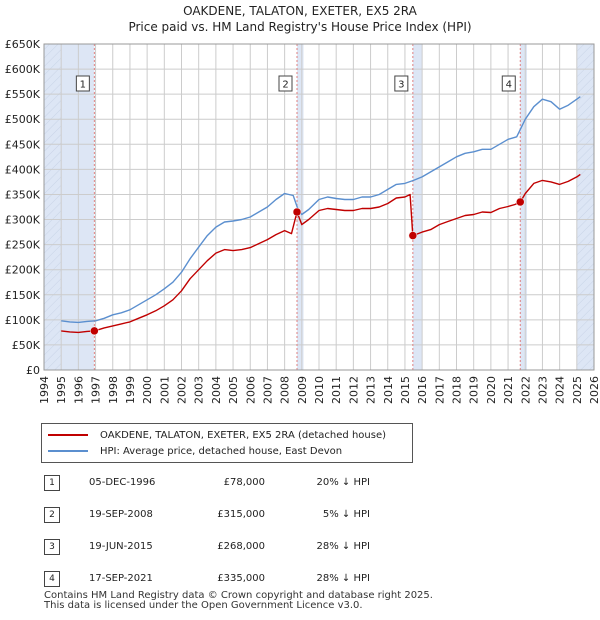  Describe the element at coordinates (371, 390) in the screenshot. I see `x-tick-label: 2013` at that location.